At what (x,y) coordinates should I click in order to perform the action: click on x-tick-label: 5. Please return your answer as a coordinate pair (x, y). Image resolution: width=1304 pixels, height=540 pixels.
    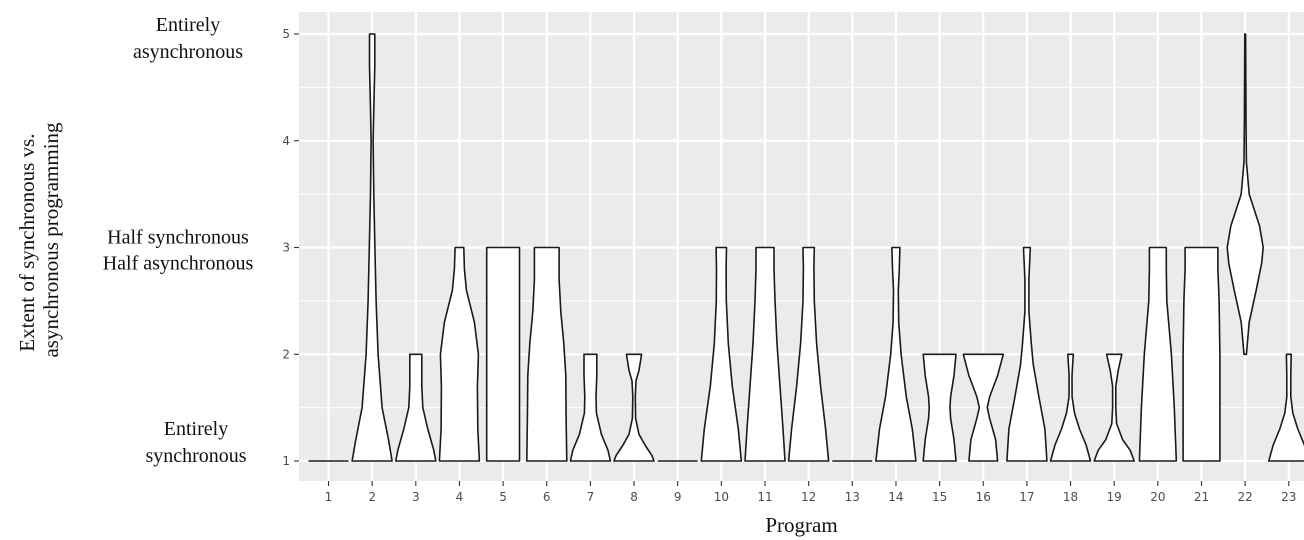
    Looking at the image, I should click on (503, 497).